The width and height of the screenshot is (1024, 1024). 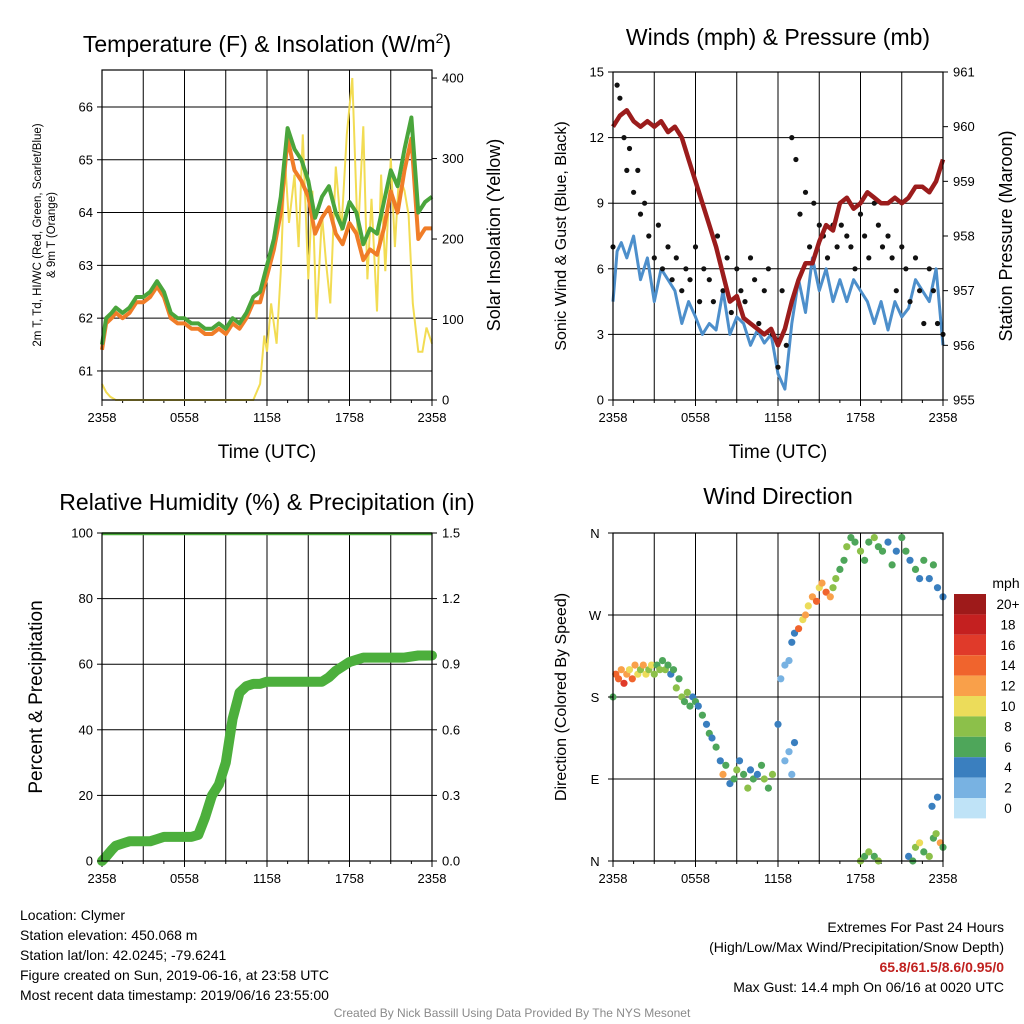 I want to click on y-tick-label: 0, so click(x=445, y=400).